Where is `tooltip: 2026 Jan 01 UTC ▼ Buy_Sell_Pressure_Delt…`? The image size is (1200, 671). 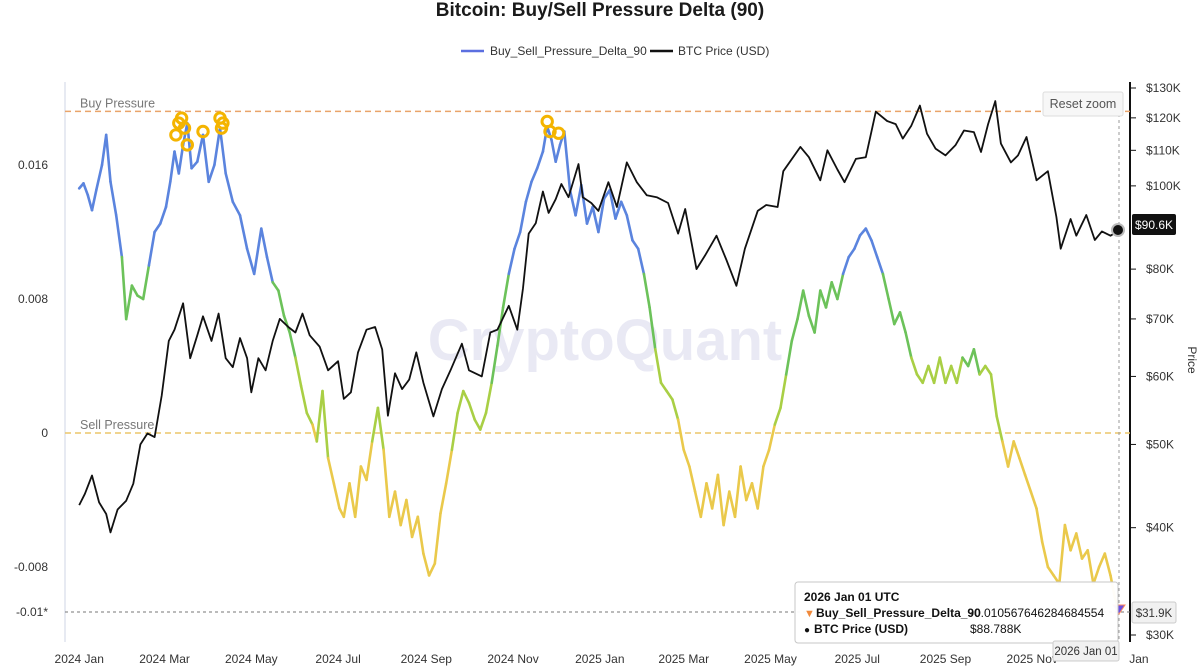 tooltip: 2026 Jan 01 UTC ▼ Buy_Sell_Pressure_Delt… is located at coordinates (956, 612).